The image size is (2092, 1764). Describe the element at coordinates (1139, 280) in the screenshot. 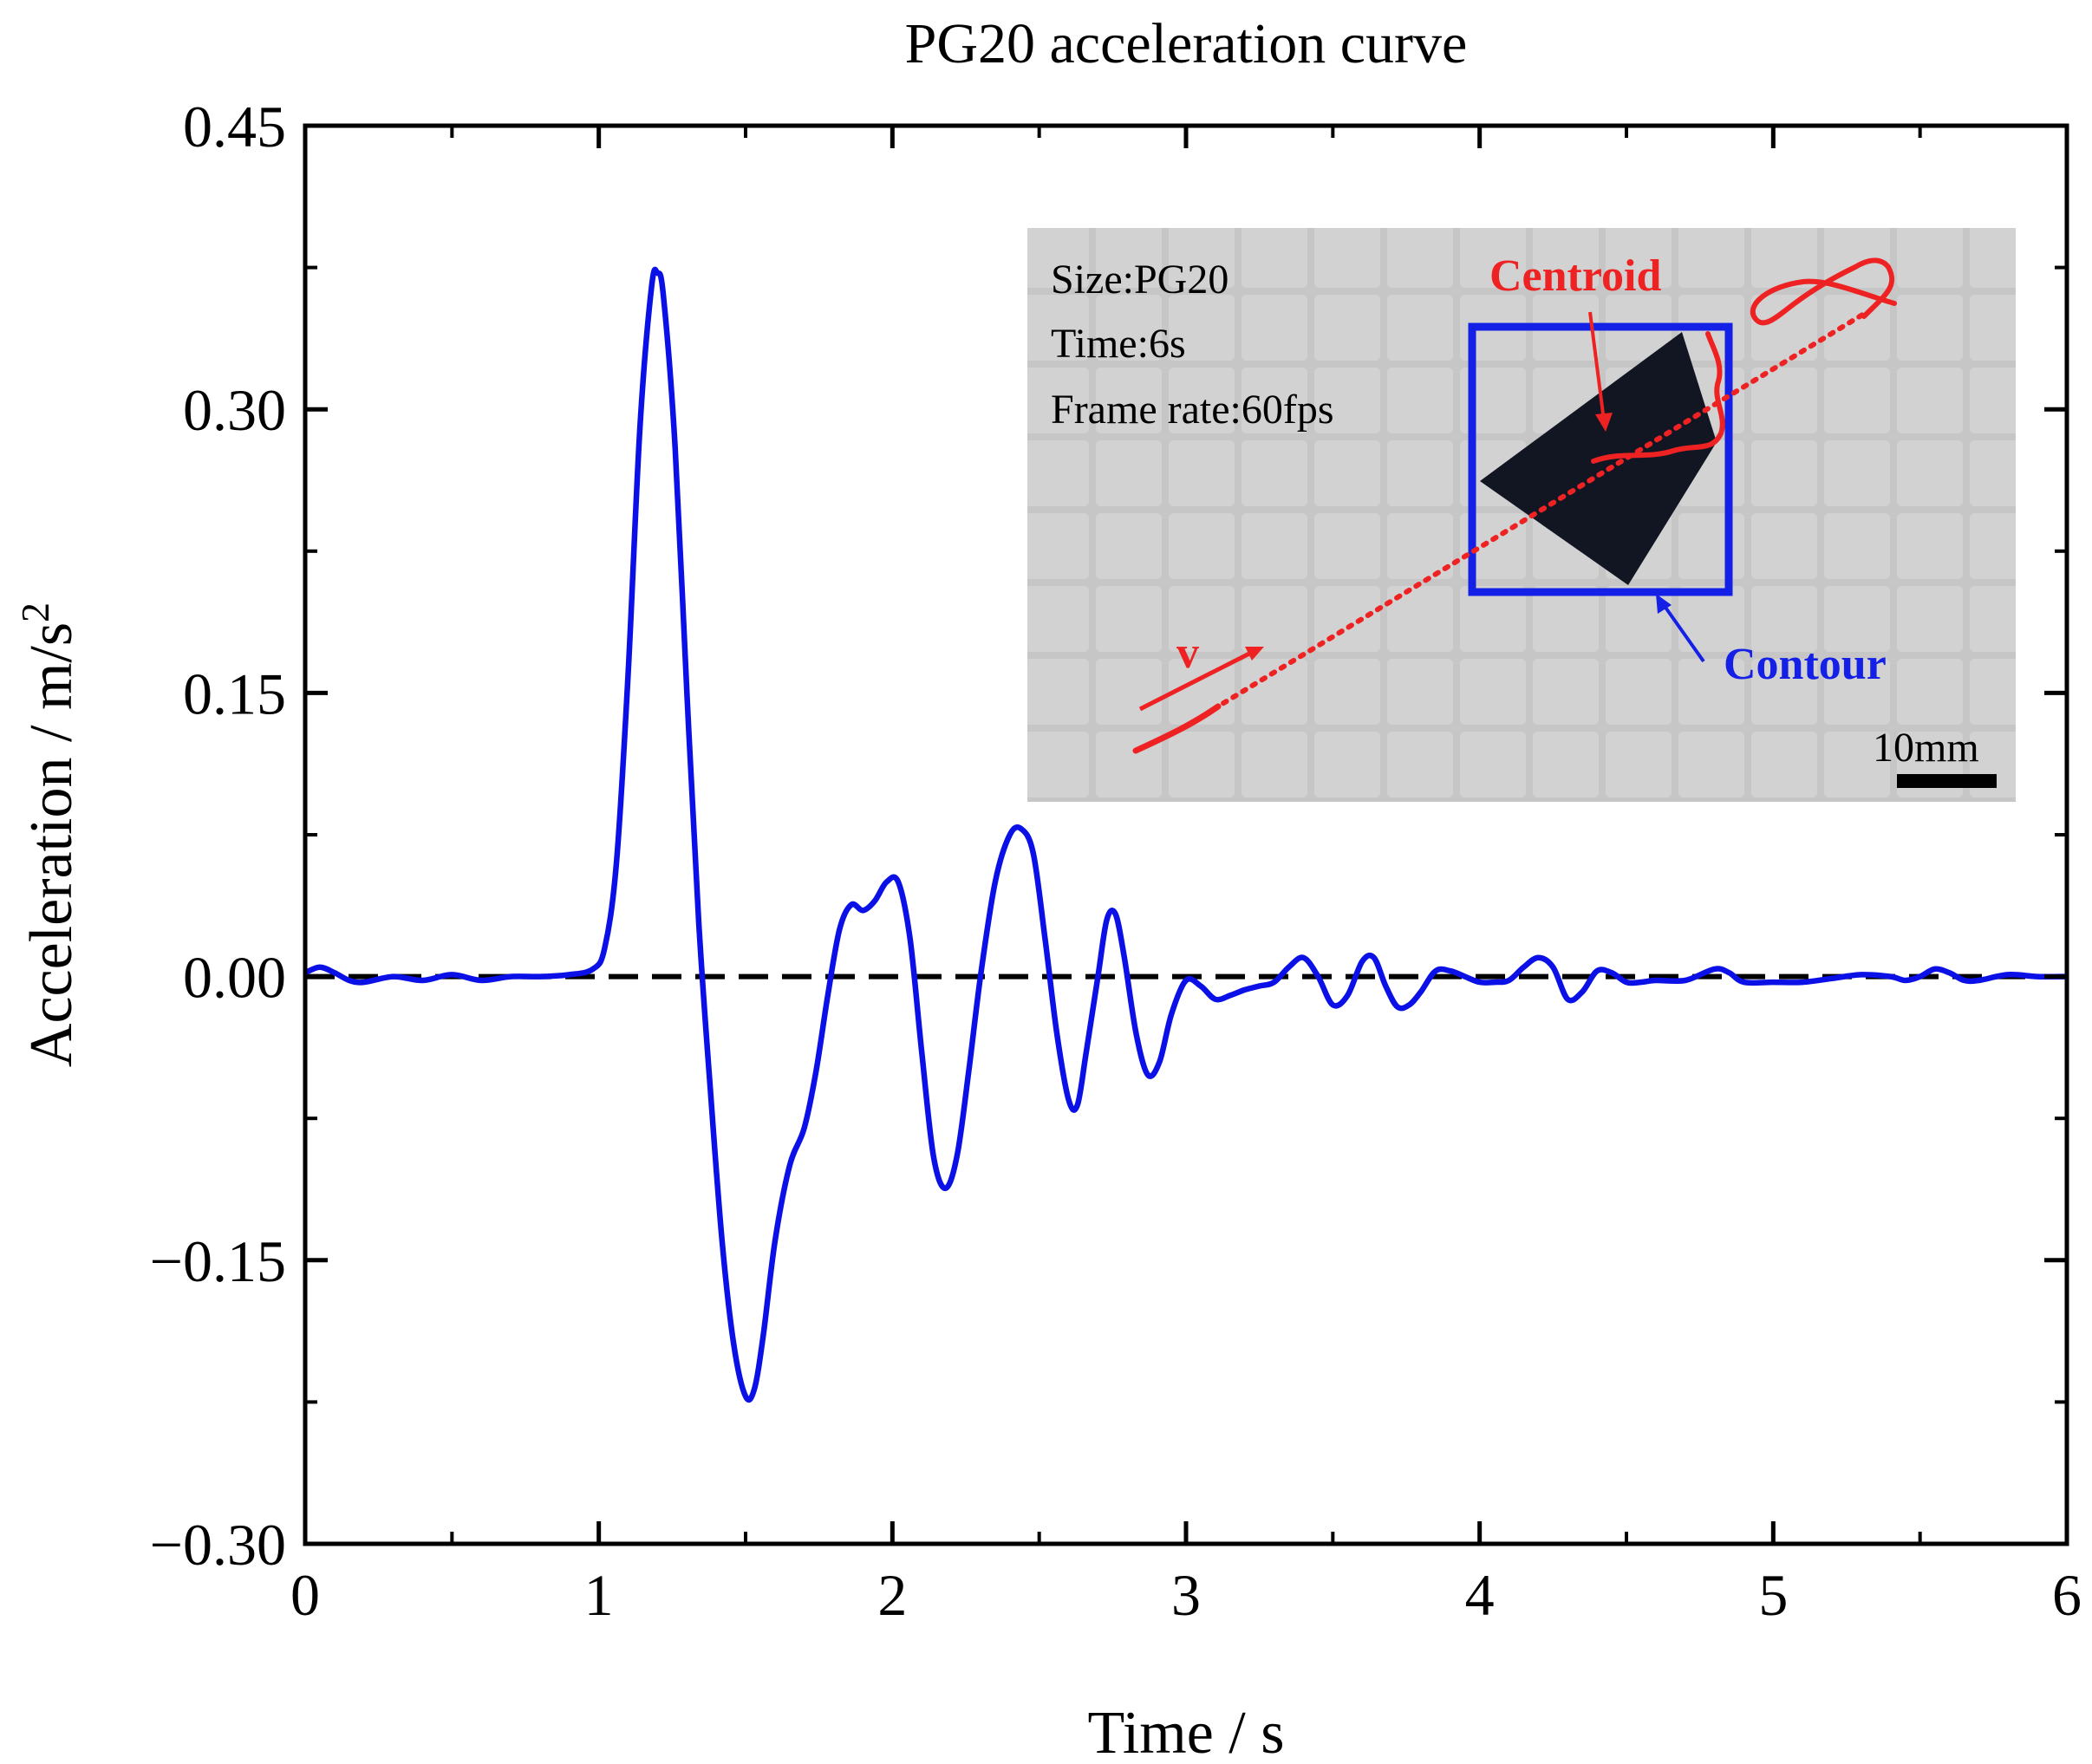

I see `inset-info-size: Size:PG20` at that location.